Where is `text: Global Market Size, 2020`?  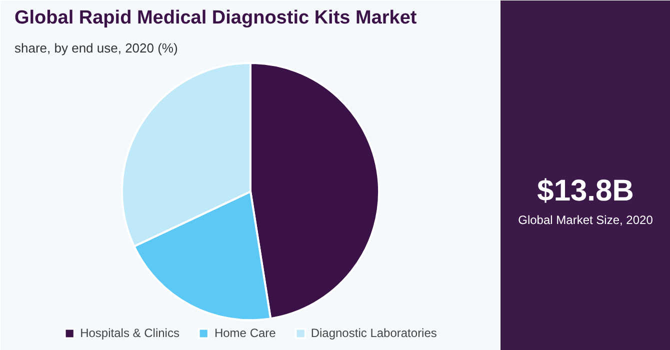 text: Global Market Size, 2020 is located at coordinates (586, 220).